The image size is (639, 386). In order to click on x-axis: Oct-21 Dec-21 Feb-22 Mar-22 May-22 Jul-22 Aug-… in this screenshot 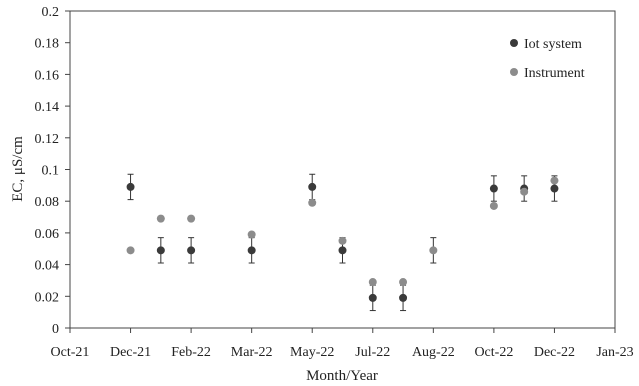, I will do `click(342, 344)`.